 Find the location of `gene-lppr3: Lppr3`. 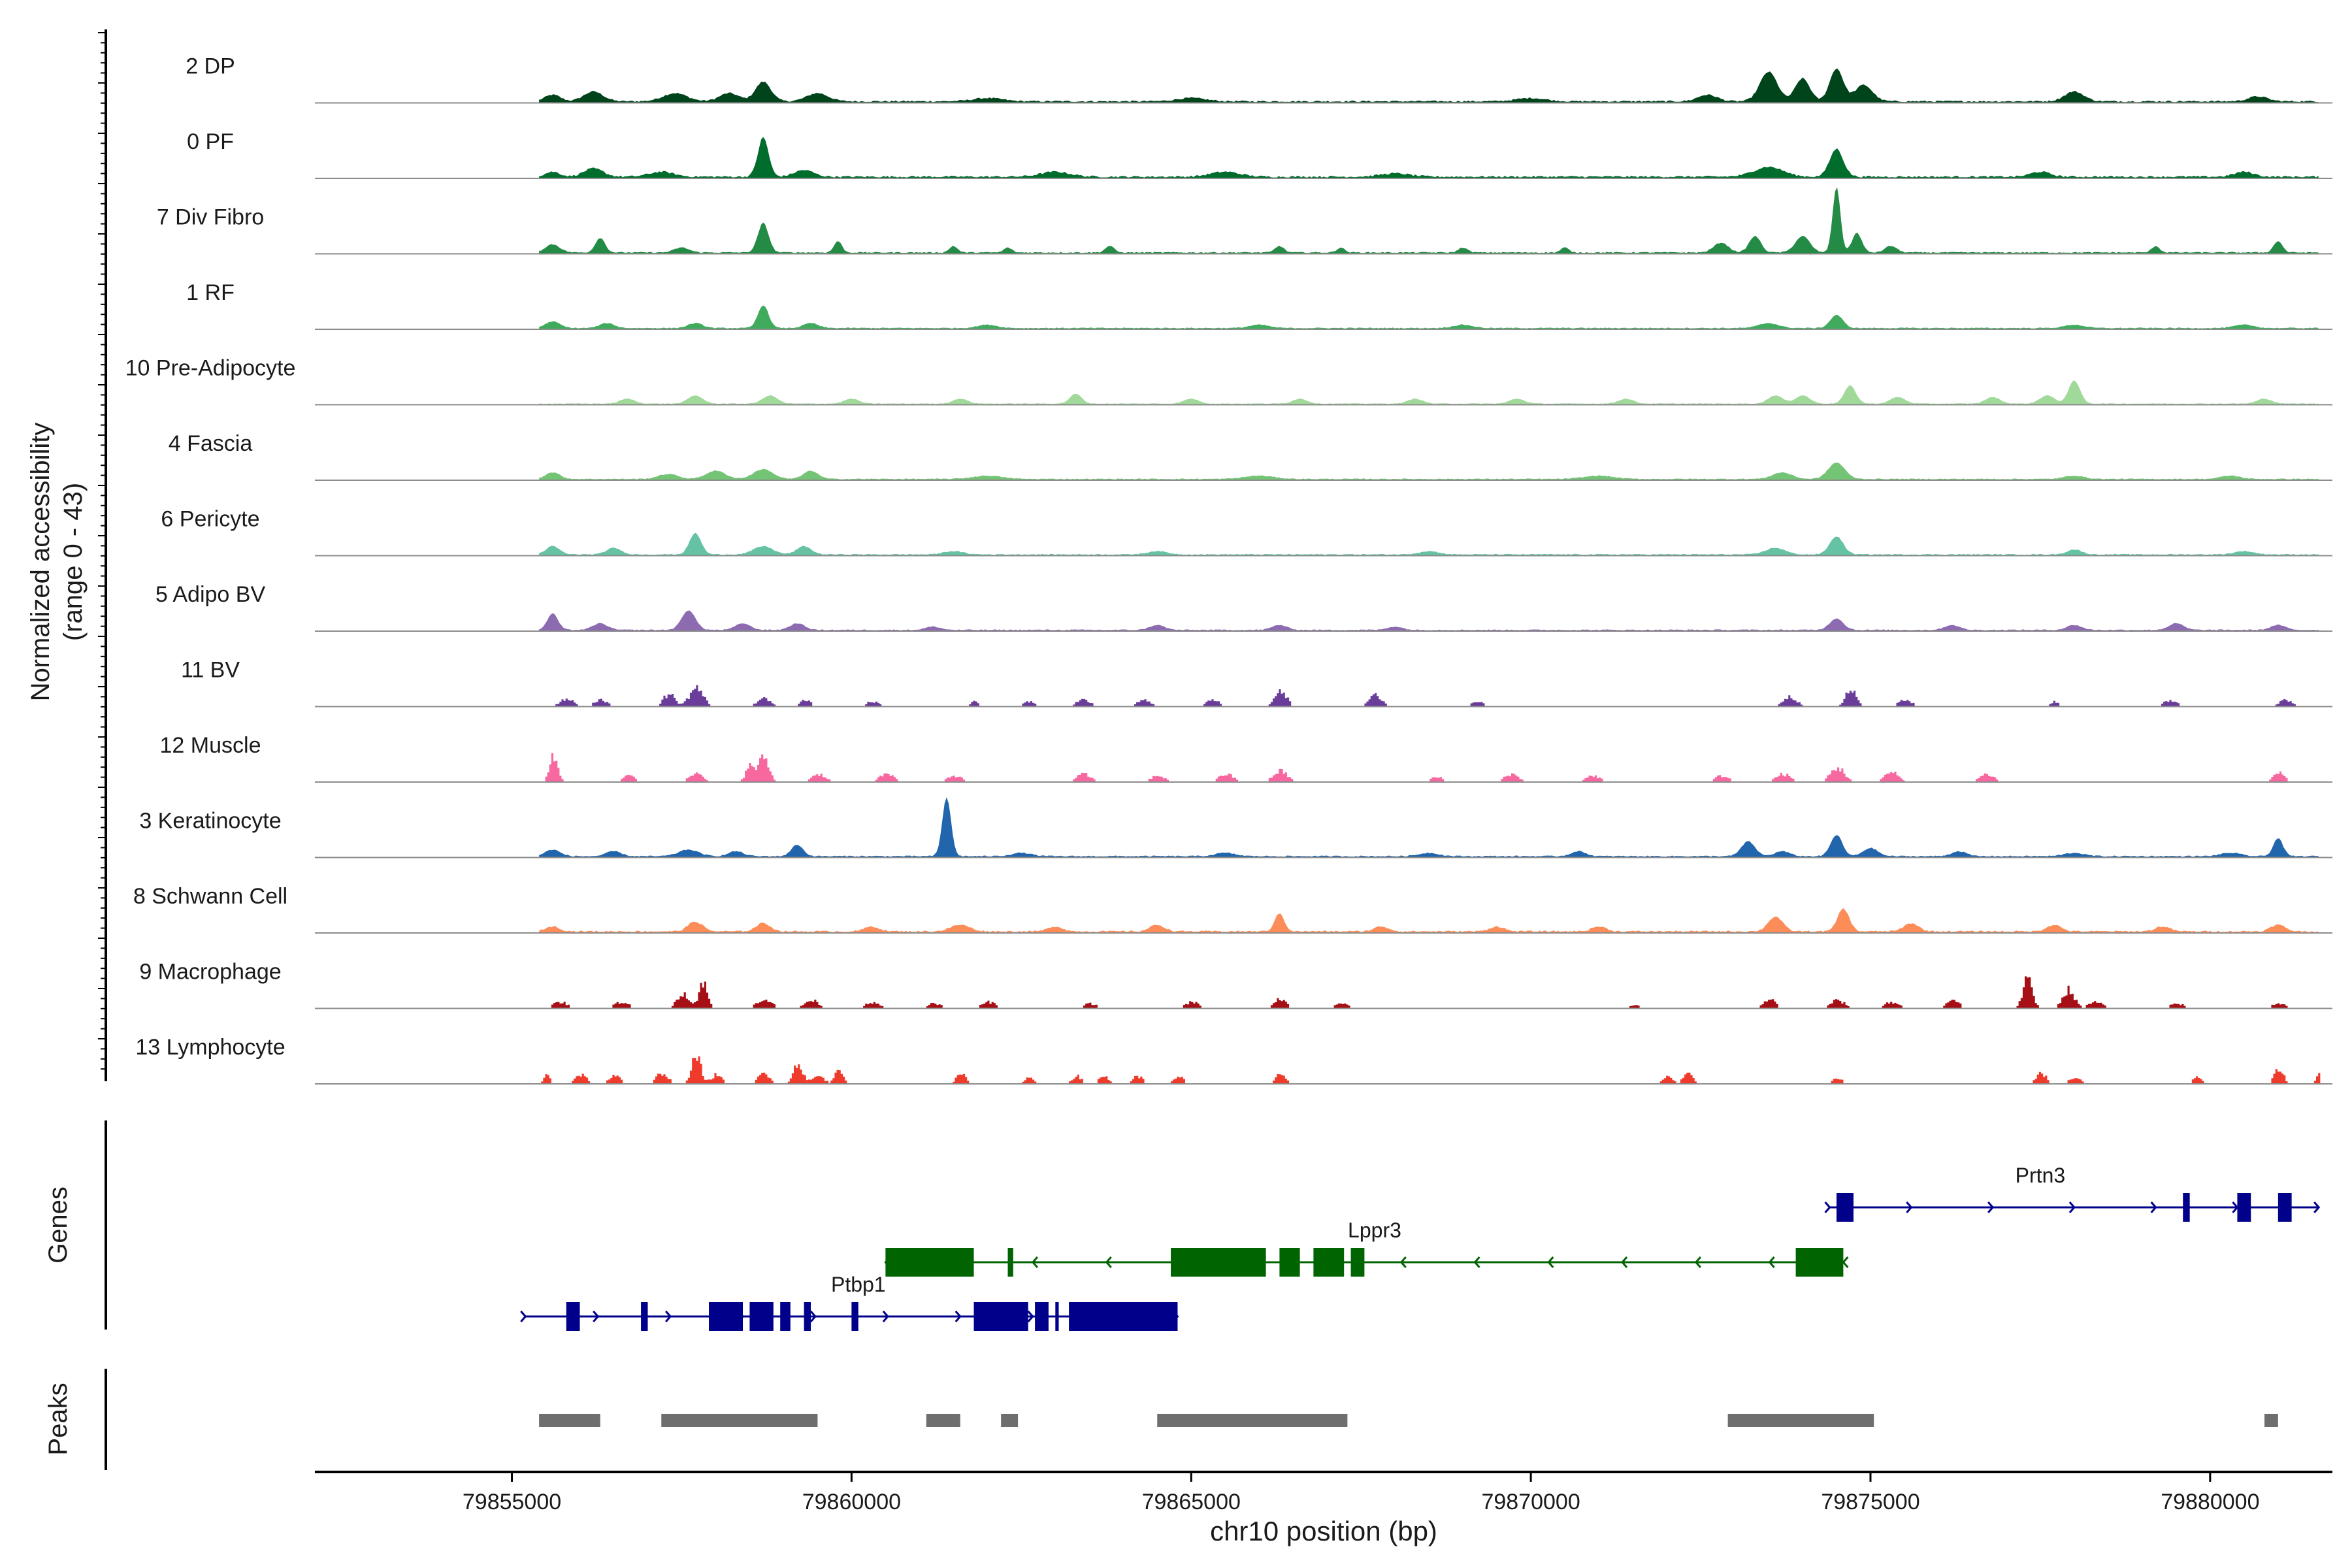

gene-lppr3: Lppr3 is located at coordinates (1366, 1247).